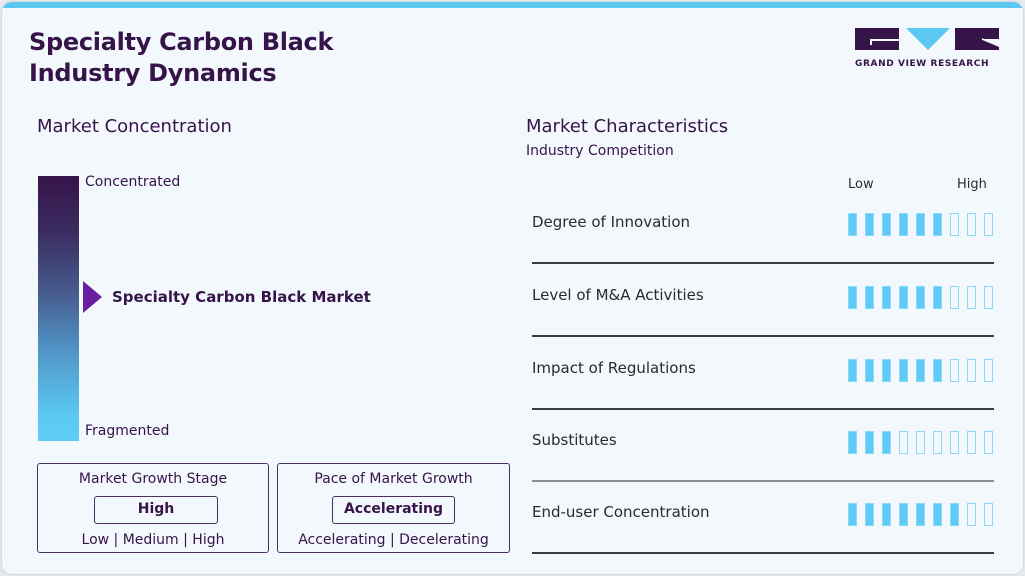 The height and width of the screenshot is (576, 1025). Describe the element at coordinates (133, 182) in the screenshot. I see `concentrated-label: Concentrated` at that location.